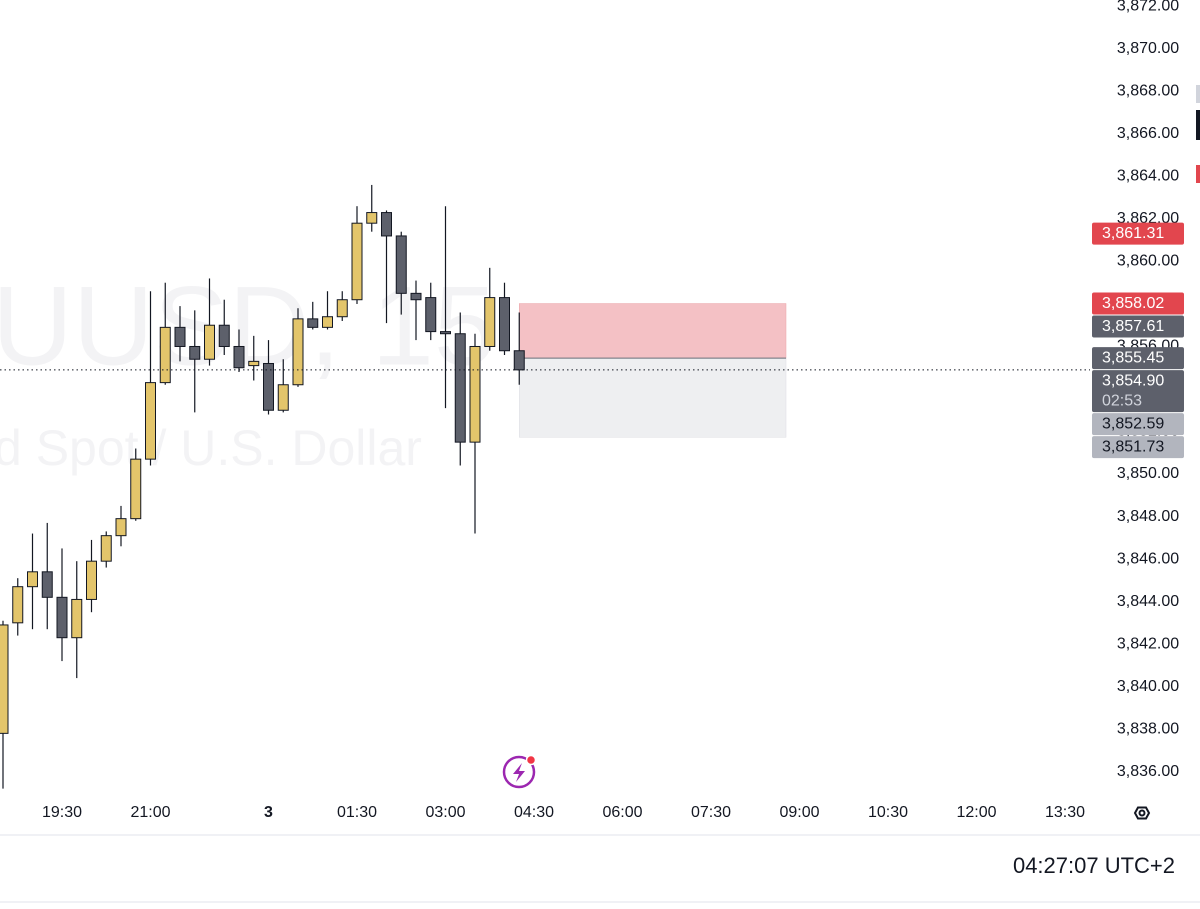  I want to click on x-tick-label: 07:30, so click(711, 812).